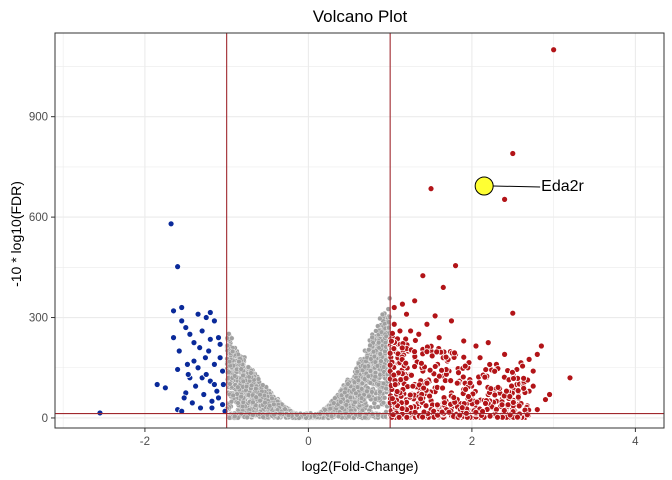 The height and width of the screenshot is (480, 672). I want to click on x-tick-label: 4, so click(635, 442).